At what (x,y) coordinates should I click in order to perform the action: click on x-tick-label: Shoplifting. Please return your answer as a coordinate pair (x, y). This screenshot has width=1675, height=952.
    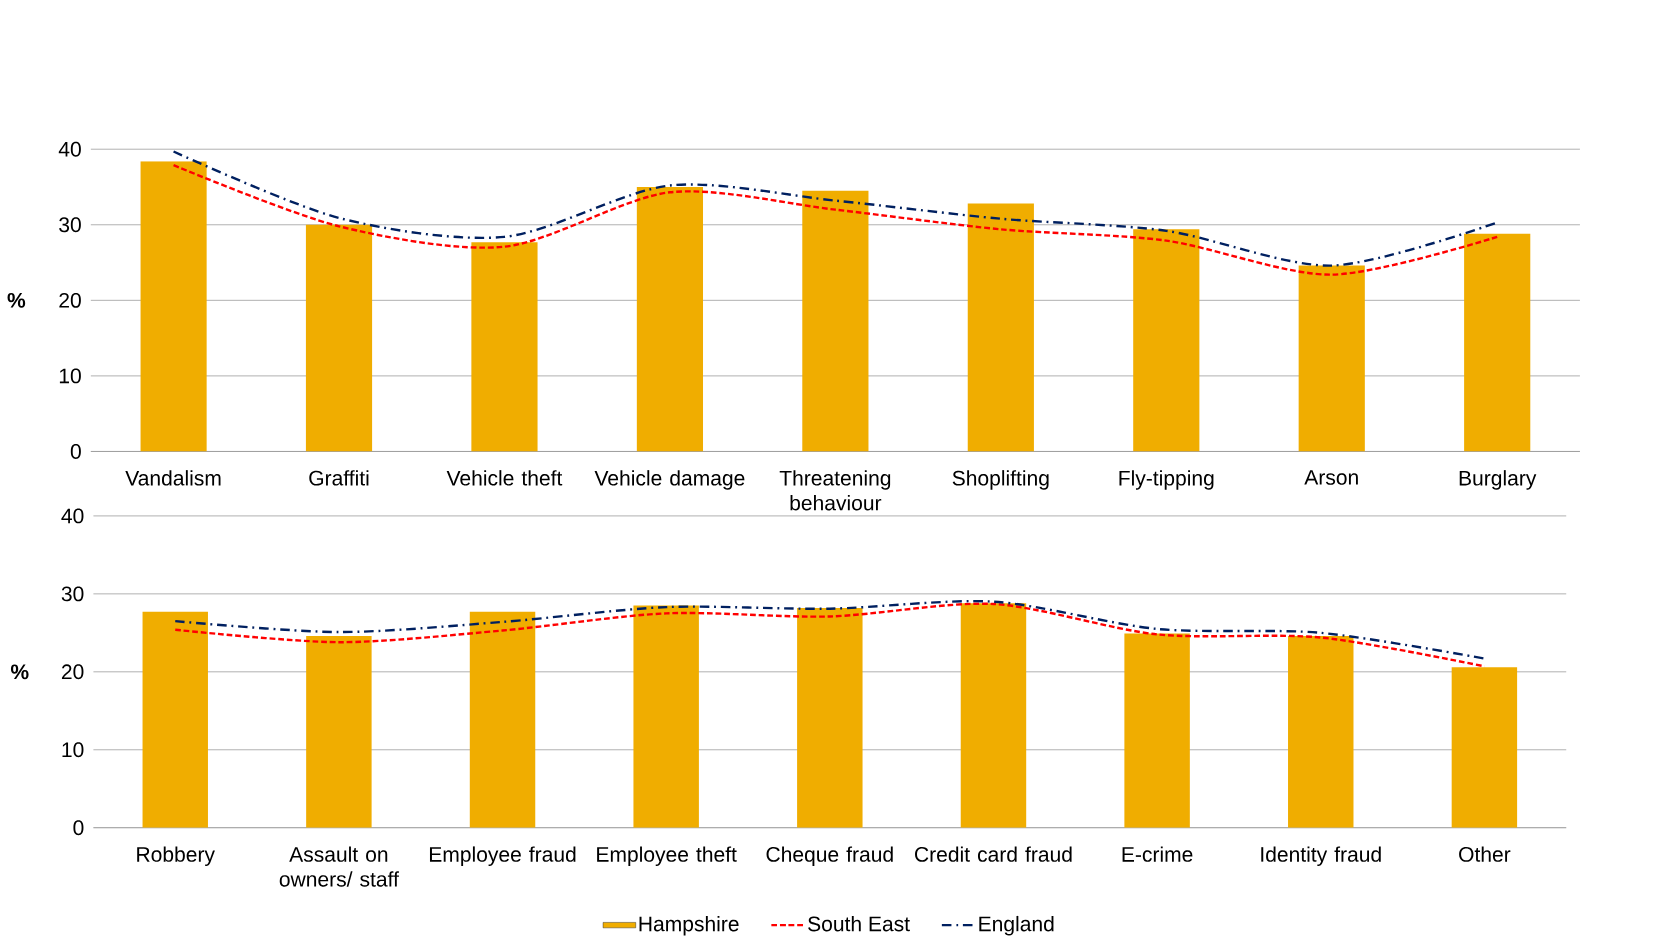
    Looking at the image, I should click on (1000, 480).